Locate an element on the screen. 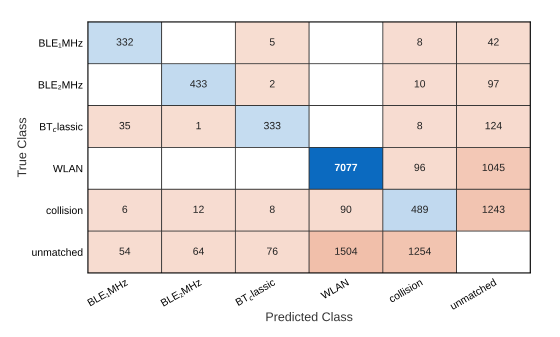 The image size is (560, 337). data-label: 333 is located at coordinates (272, 126).